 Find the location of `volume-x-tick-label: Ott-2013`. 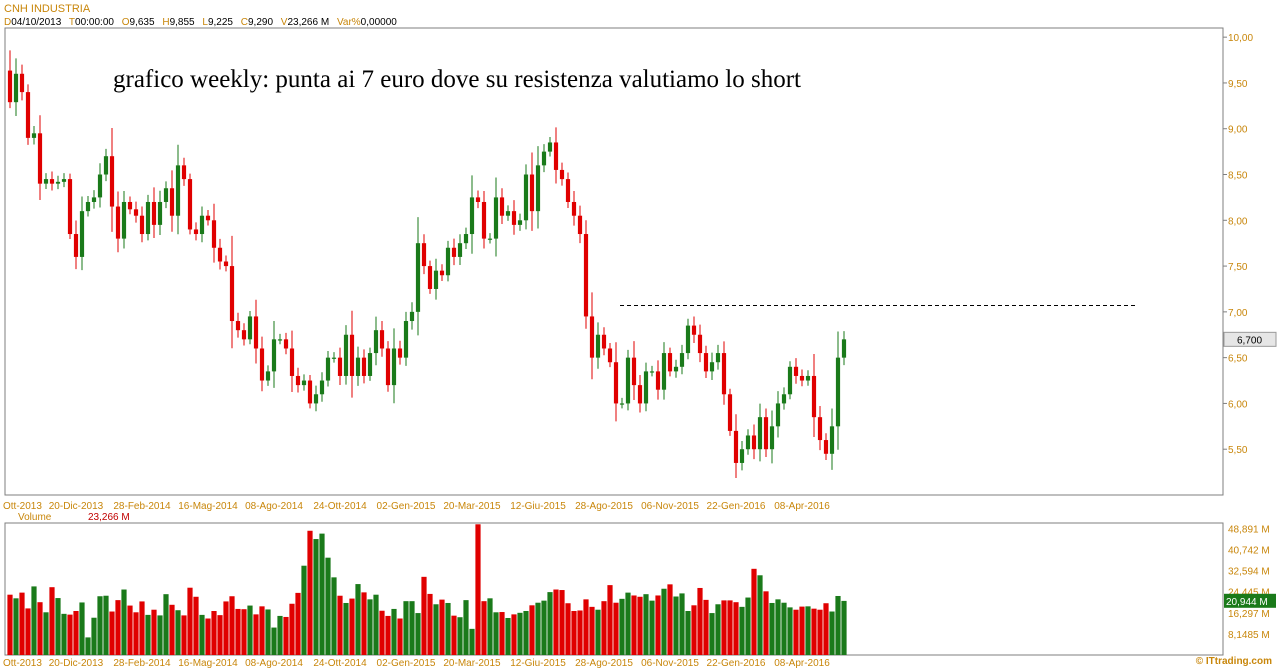

volume-x-tick-label: Ott-2013 is located at coordinates (22, 663).